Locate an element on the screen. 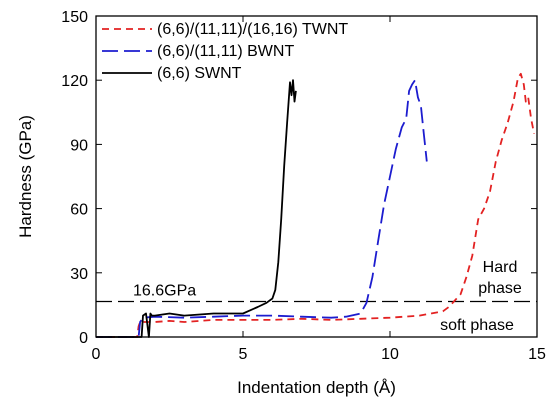 This screenshot has width=548, height=406. x-tick-label: 0 is located at coordinates (96, 354).